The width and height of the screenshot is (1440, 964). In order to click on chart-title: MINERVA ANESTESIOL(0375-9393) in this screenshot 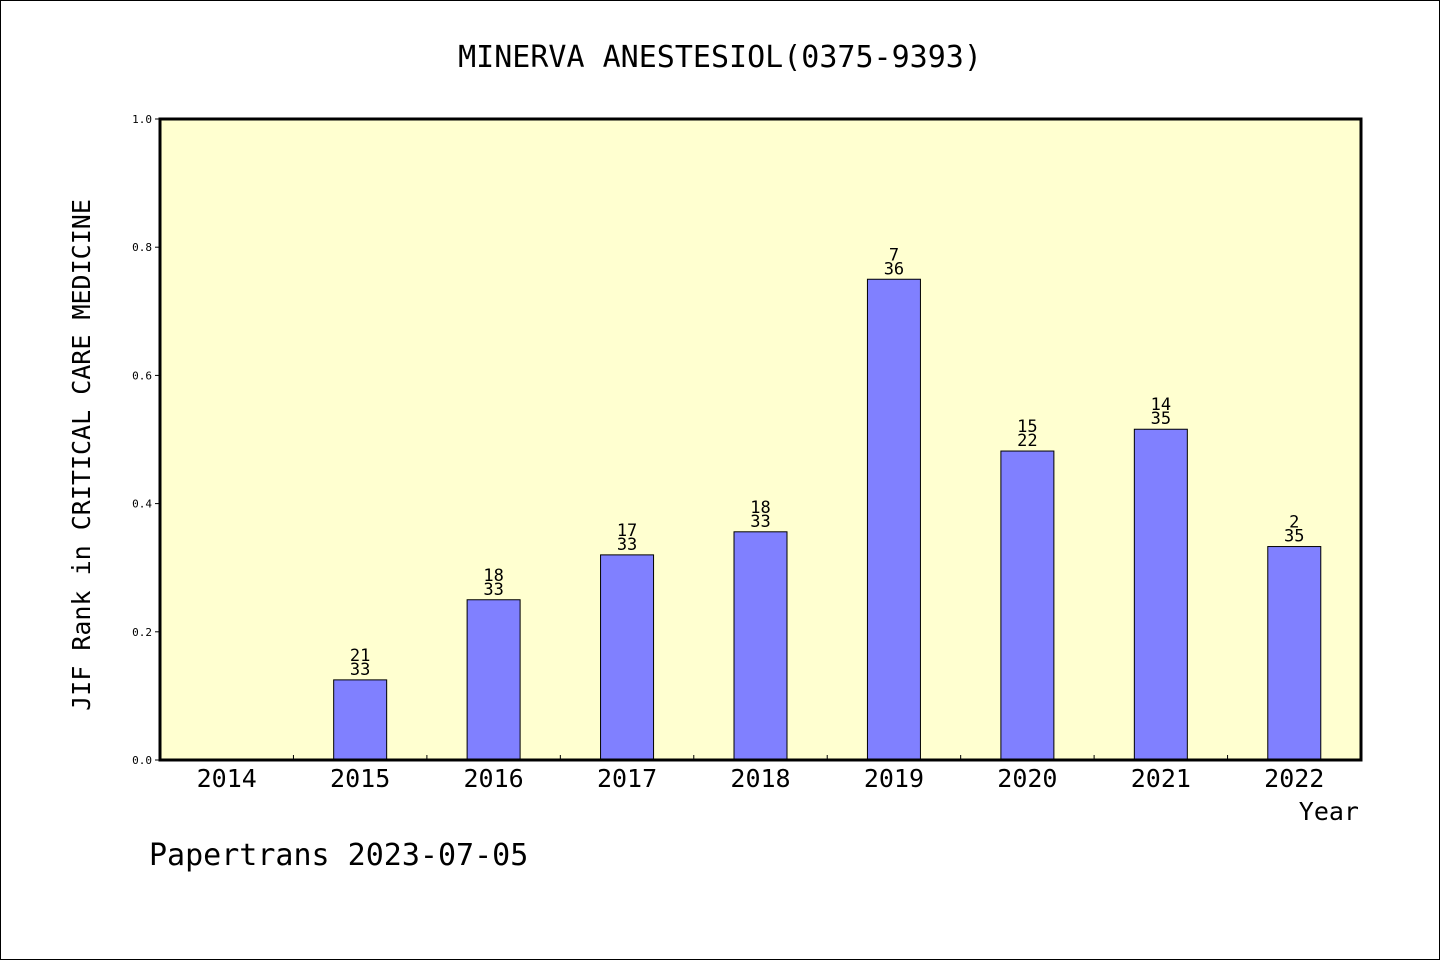, I will do `click(720, 57)`.